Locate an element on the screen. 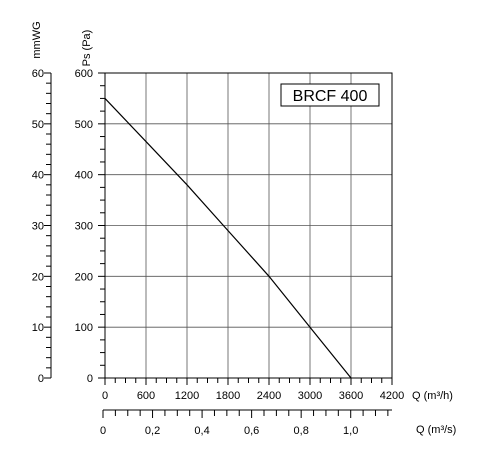  y-secondary-tick-label: 10 is located at coordinates (38, 328).